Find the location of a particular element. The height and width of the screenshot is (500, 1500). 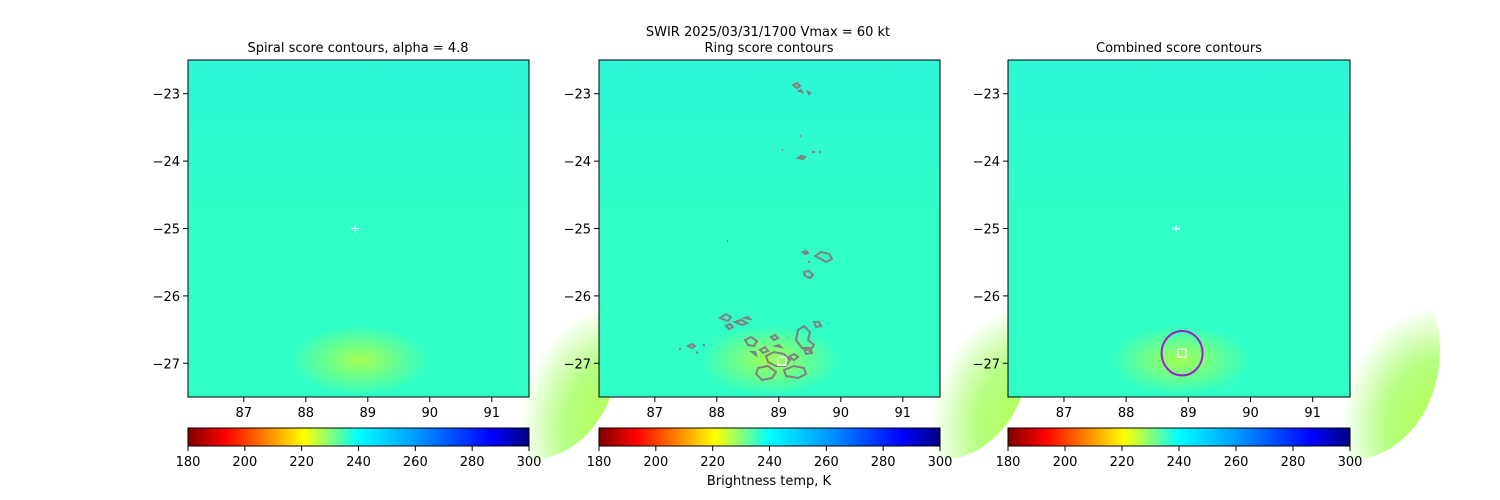

combined-score-circle is located at coordinates (1182, 353).